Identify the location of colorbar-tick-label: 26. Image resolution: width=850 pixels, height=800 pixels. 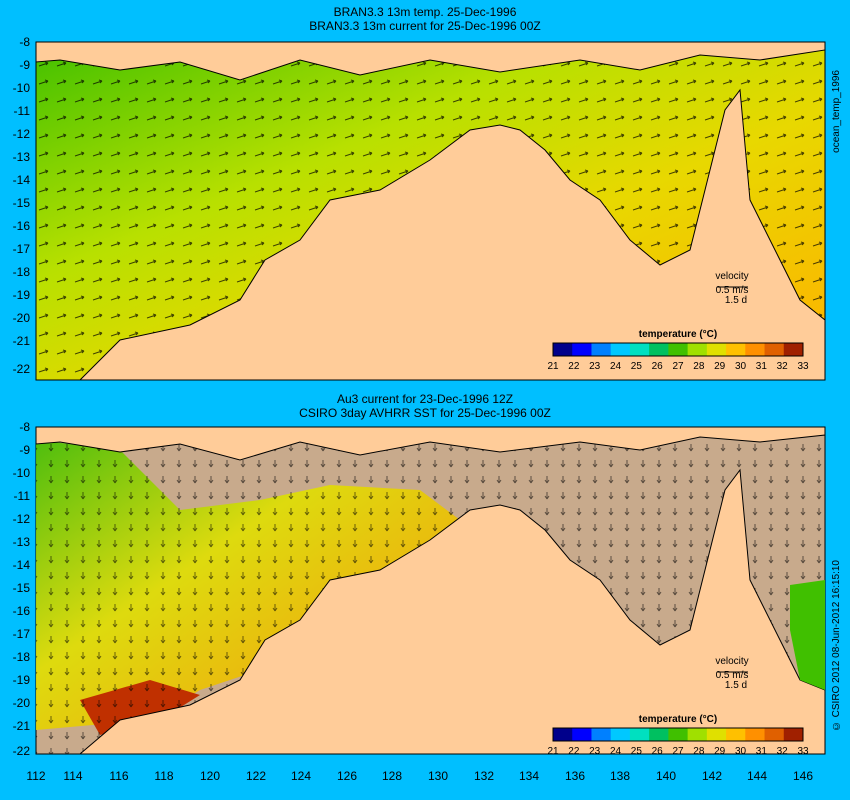
(658, 751).